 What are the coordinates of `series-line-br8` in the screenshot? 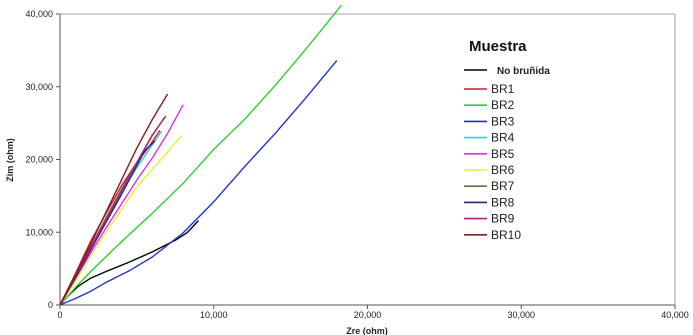 It's located at (107, 223).